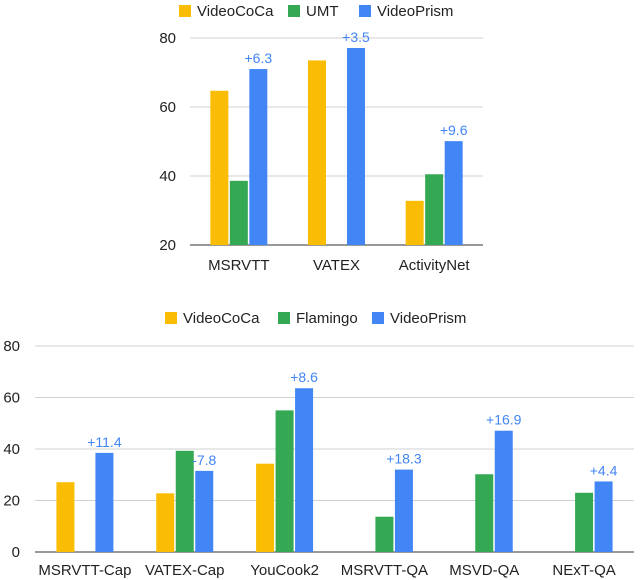 Image resolution: width=640 pixels, height=580 pixels. I want to click on y-tick-label: 0, so click(16, 552).